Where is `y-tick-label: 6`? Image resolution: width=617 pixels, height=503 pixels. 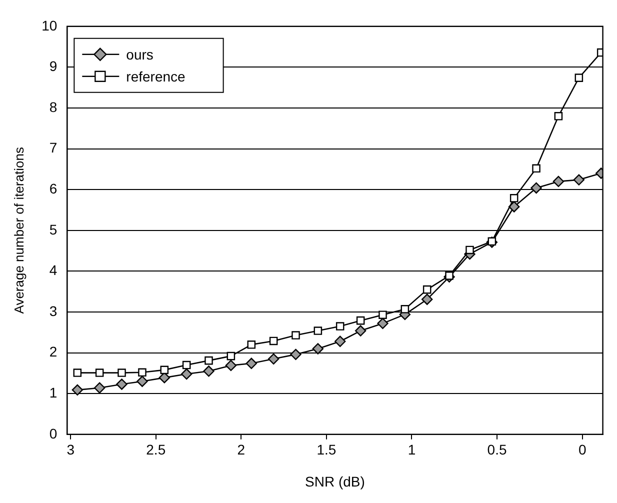 y-tick-label: 6 is located at coordinates (53, 188).